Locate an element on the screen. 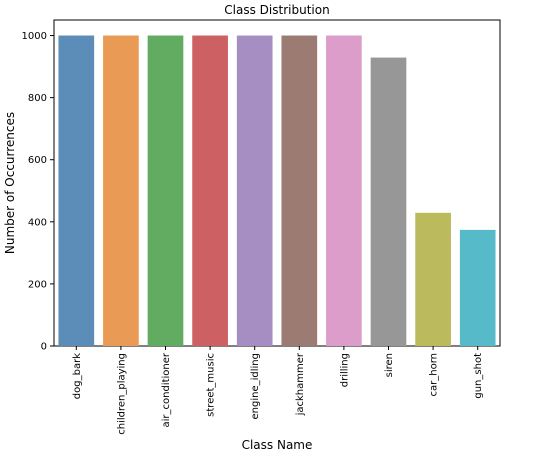 Image resolution: width=544 pixels, height=463 pixels. chart-title: Class Distribution is located at coordinates (276, 10).